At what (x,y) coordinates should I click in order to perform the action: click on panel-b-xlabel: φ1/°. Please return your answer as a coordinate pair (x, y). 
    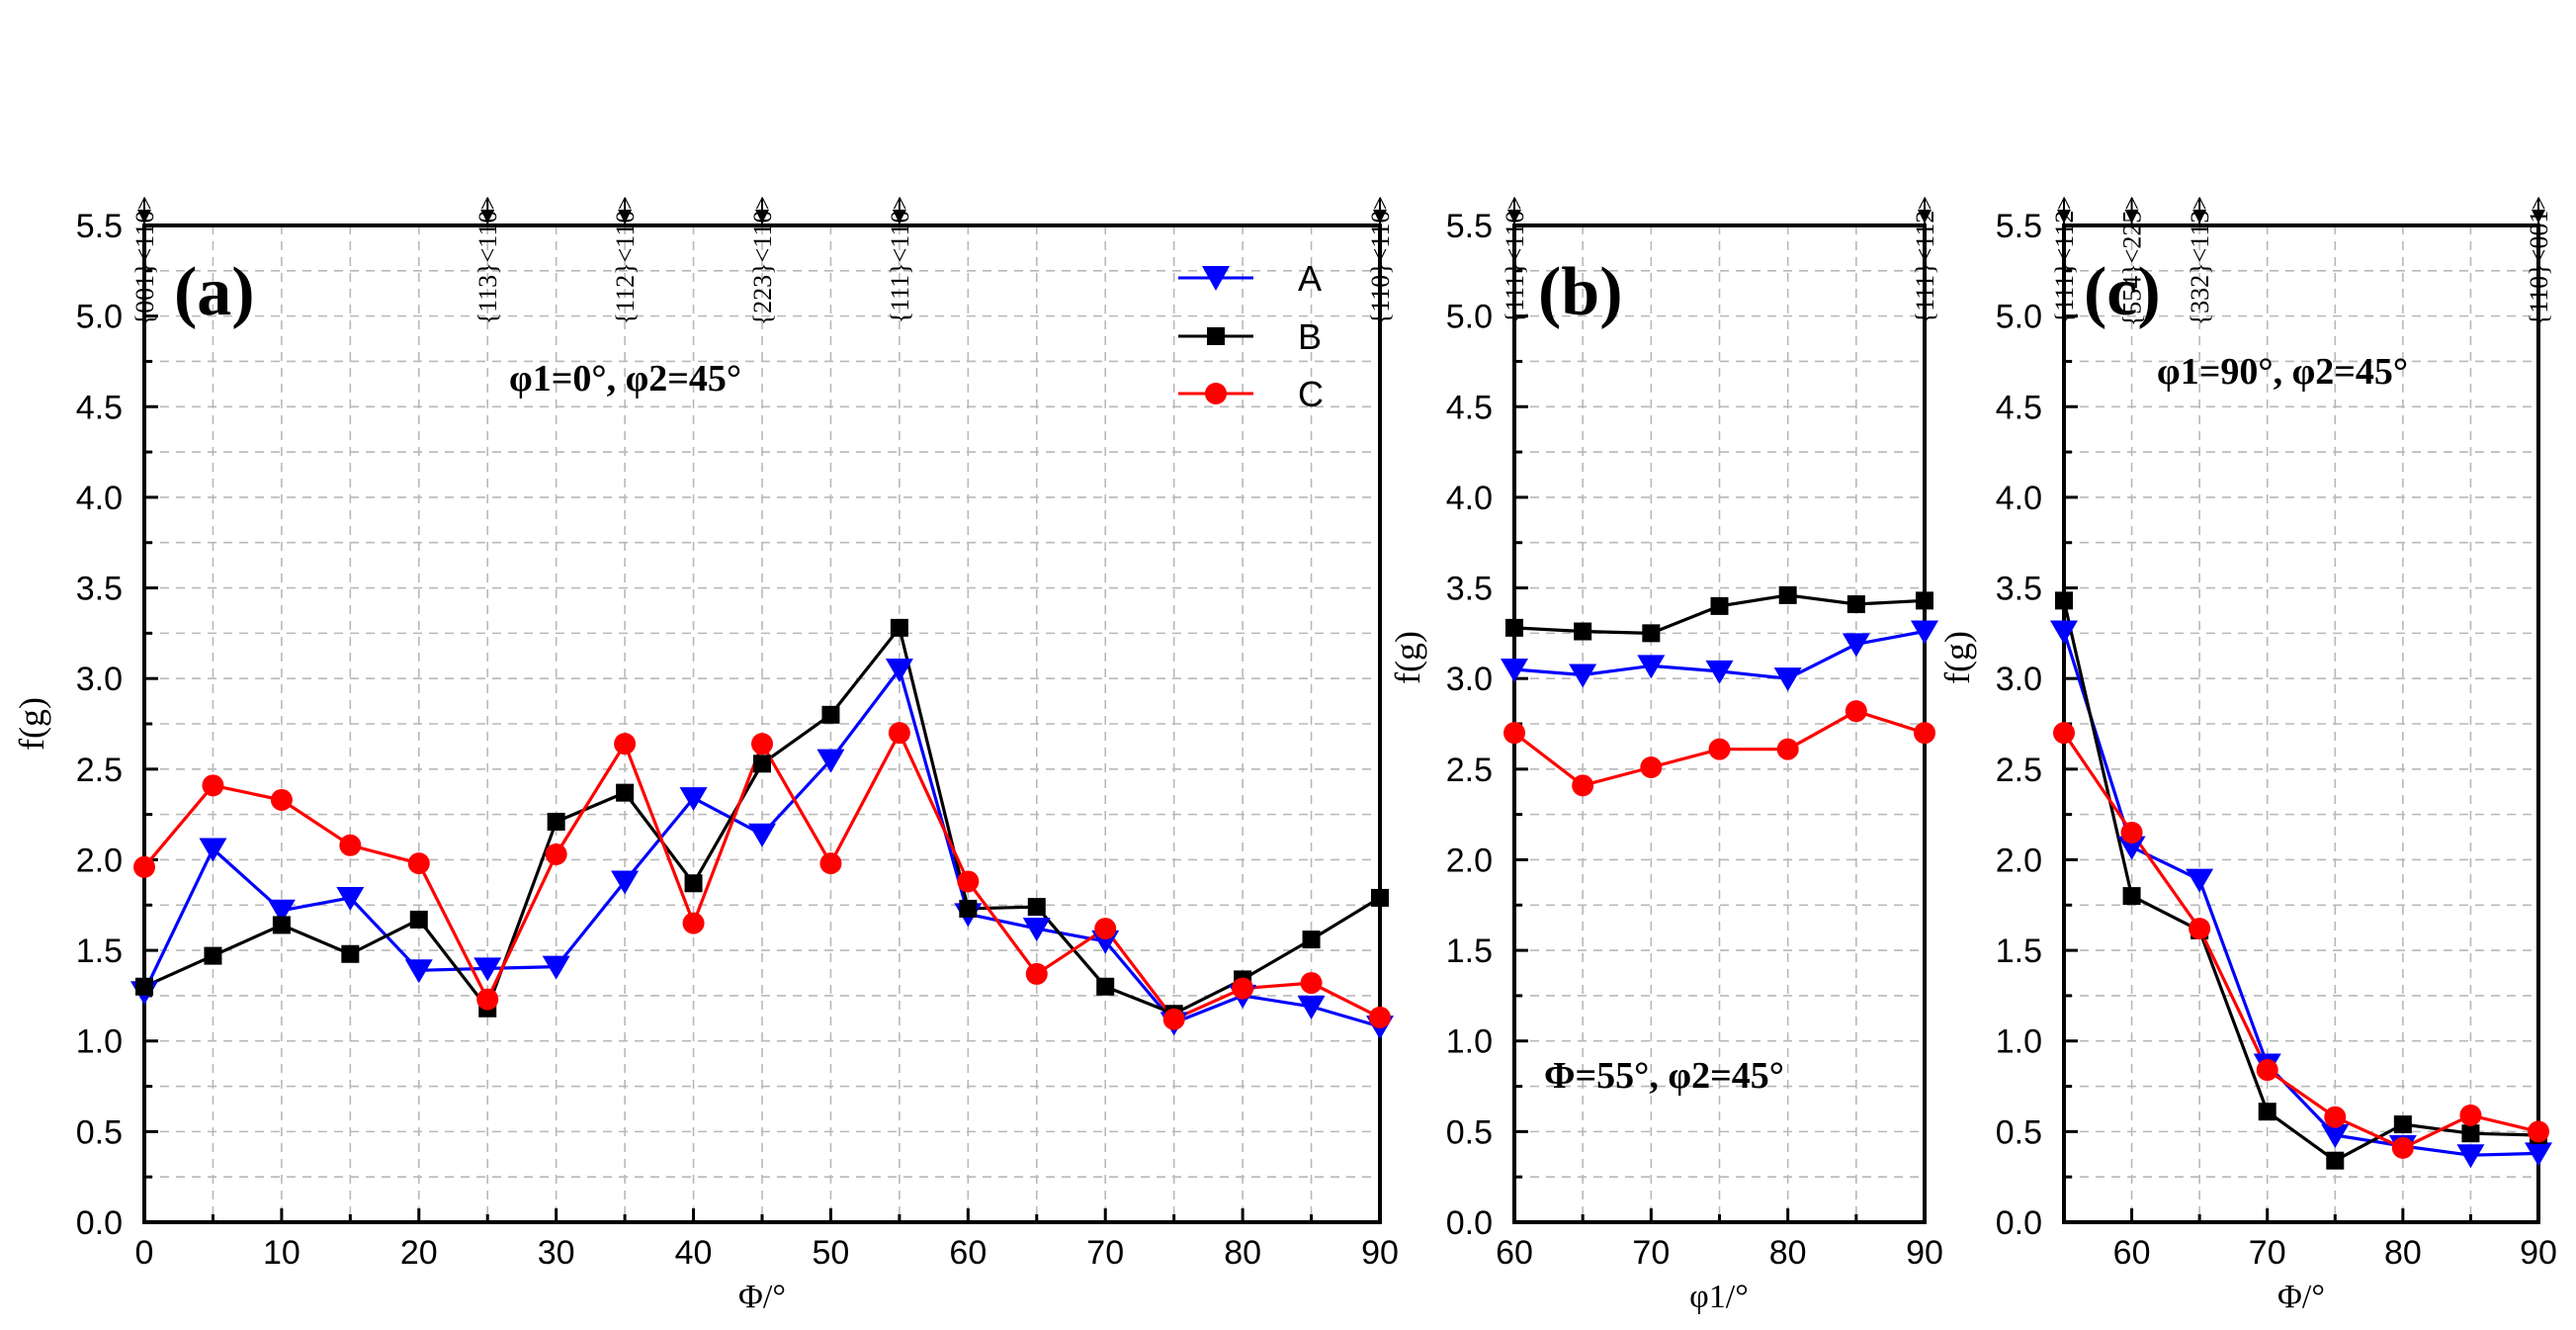
    Looking at the image, I should click on (1719, 1297).